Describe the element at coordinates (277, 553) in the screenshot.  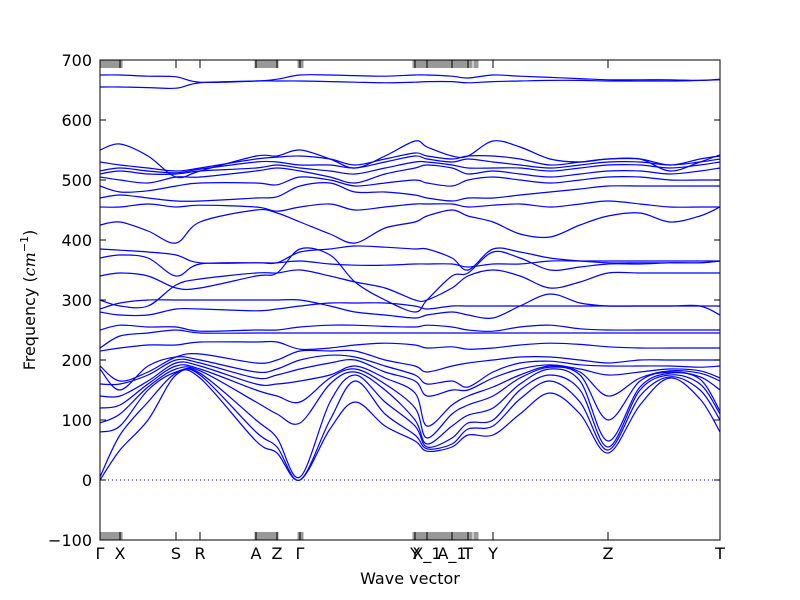
I see `x-tick-label-5: Z` at that location.